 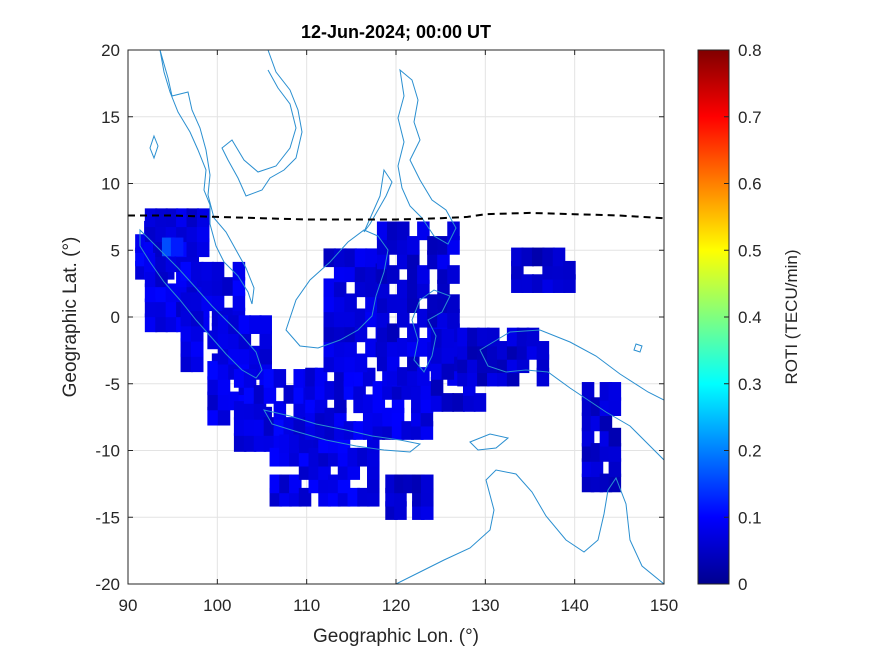 What do you see at coordinates (112, 384) in the screenshot?
I see `y-tick-label: -5` at bounding box center [112, 384].